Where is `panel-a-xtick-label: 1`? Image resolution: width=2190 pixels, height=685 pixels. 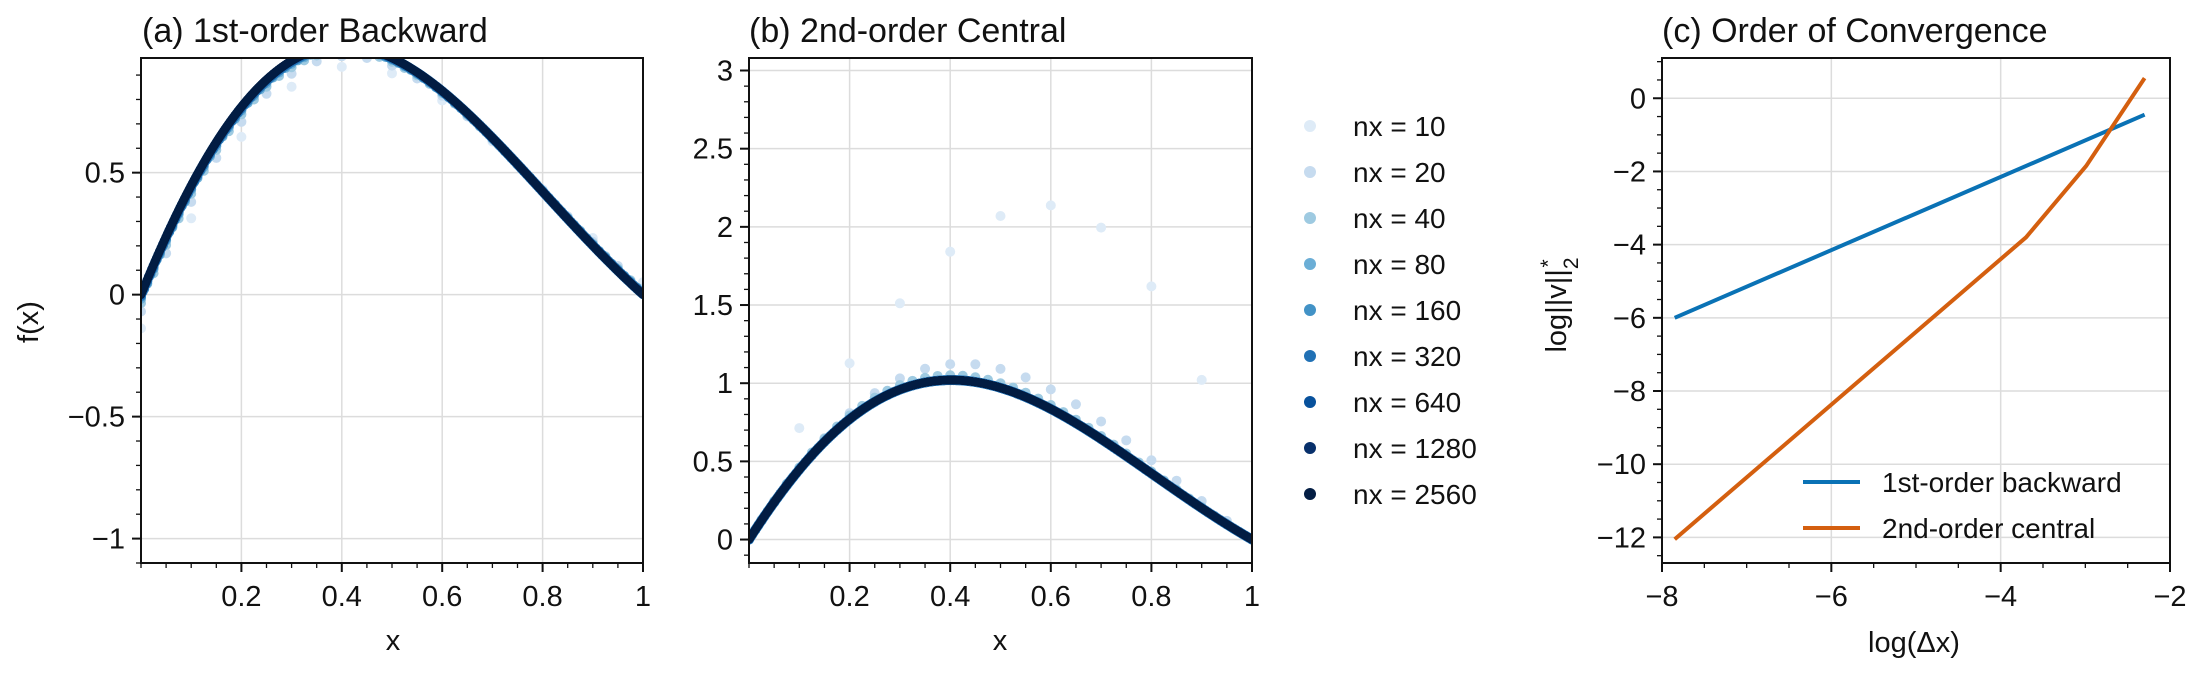
panel-a-xtick-label: 1 is located at coordinates (643, 597).